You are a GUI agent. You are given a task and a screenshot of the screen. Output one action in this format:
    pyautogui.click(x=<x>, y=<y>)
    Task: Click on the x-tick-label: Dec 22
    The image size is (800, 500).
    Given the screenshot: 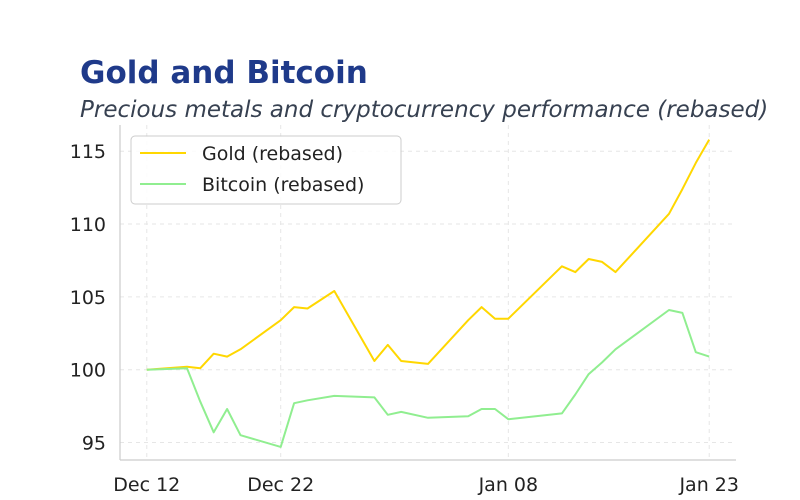 What is the action you would take?
    pyautogui.click(x=280, y=485)
    